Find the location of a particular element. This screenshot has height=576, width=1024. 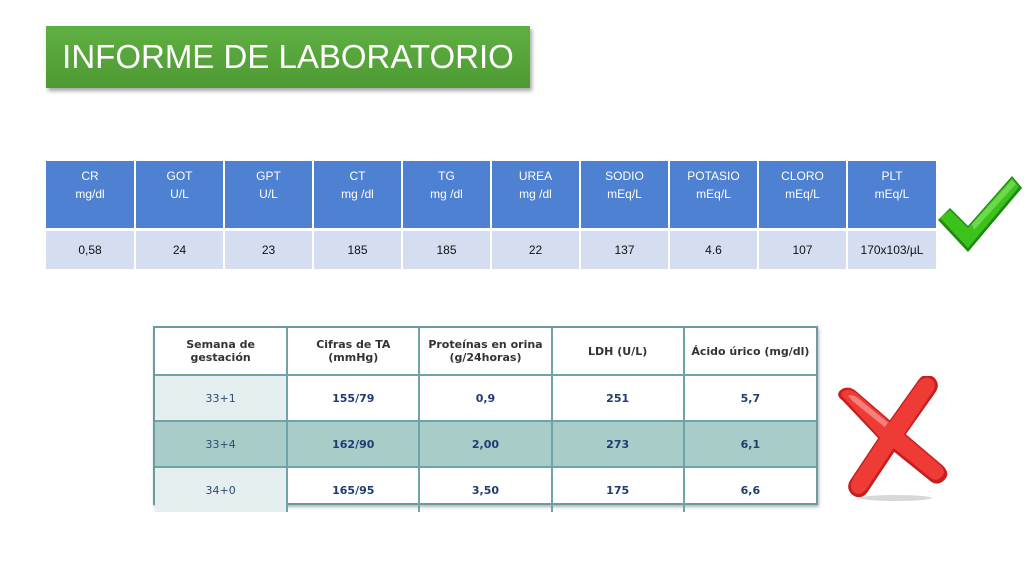

cell-proteinas: 3,50 is located at coordinates (486, 489).